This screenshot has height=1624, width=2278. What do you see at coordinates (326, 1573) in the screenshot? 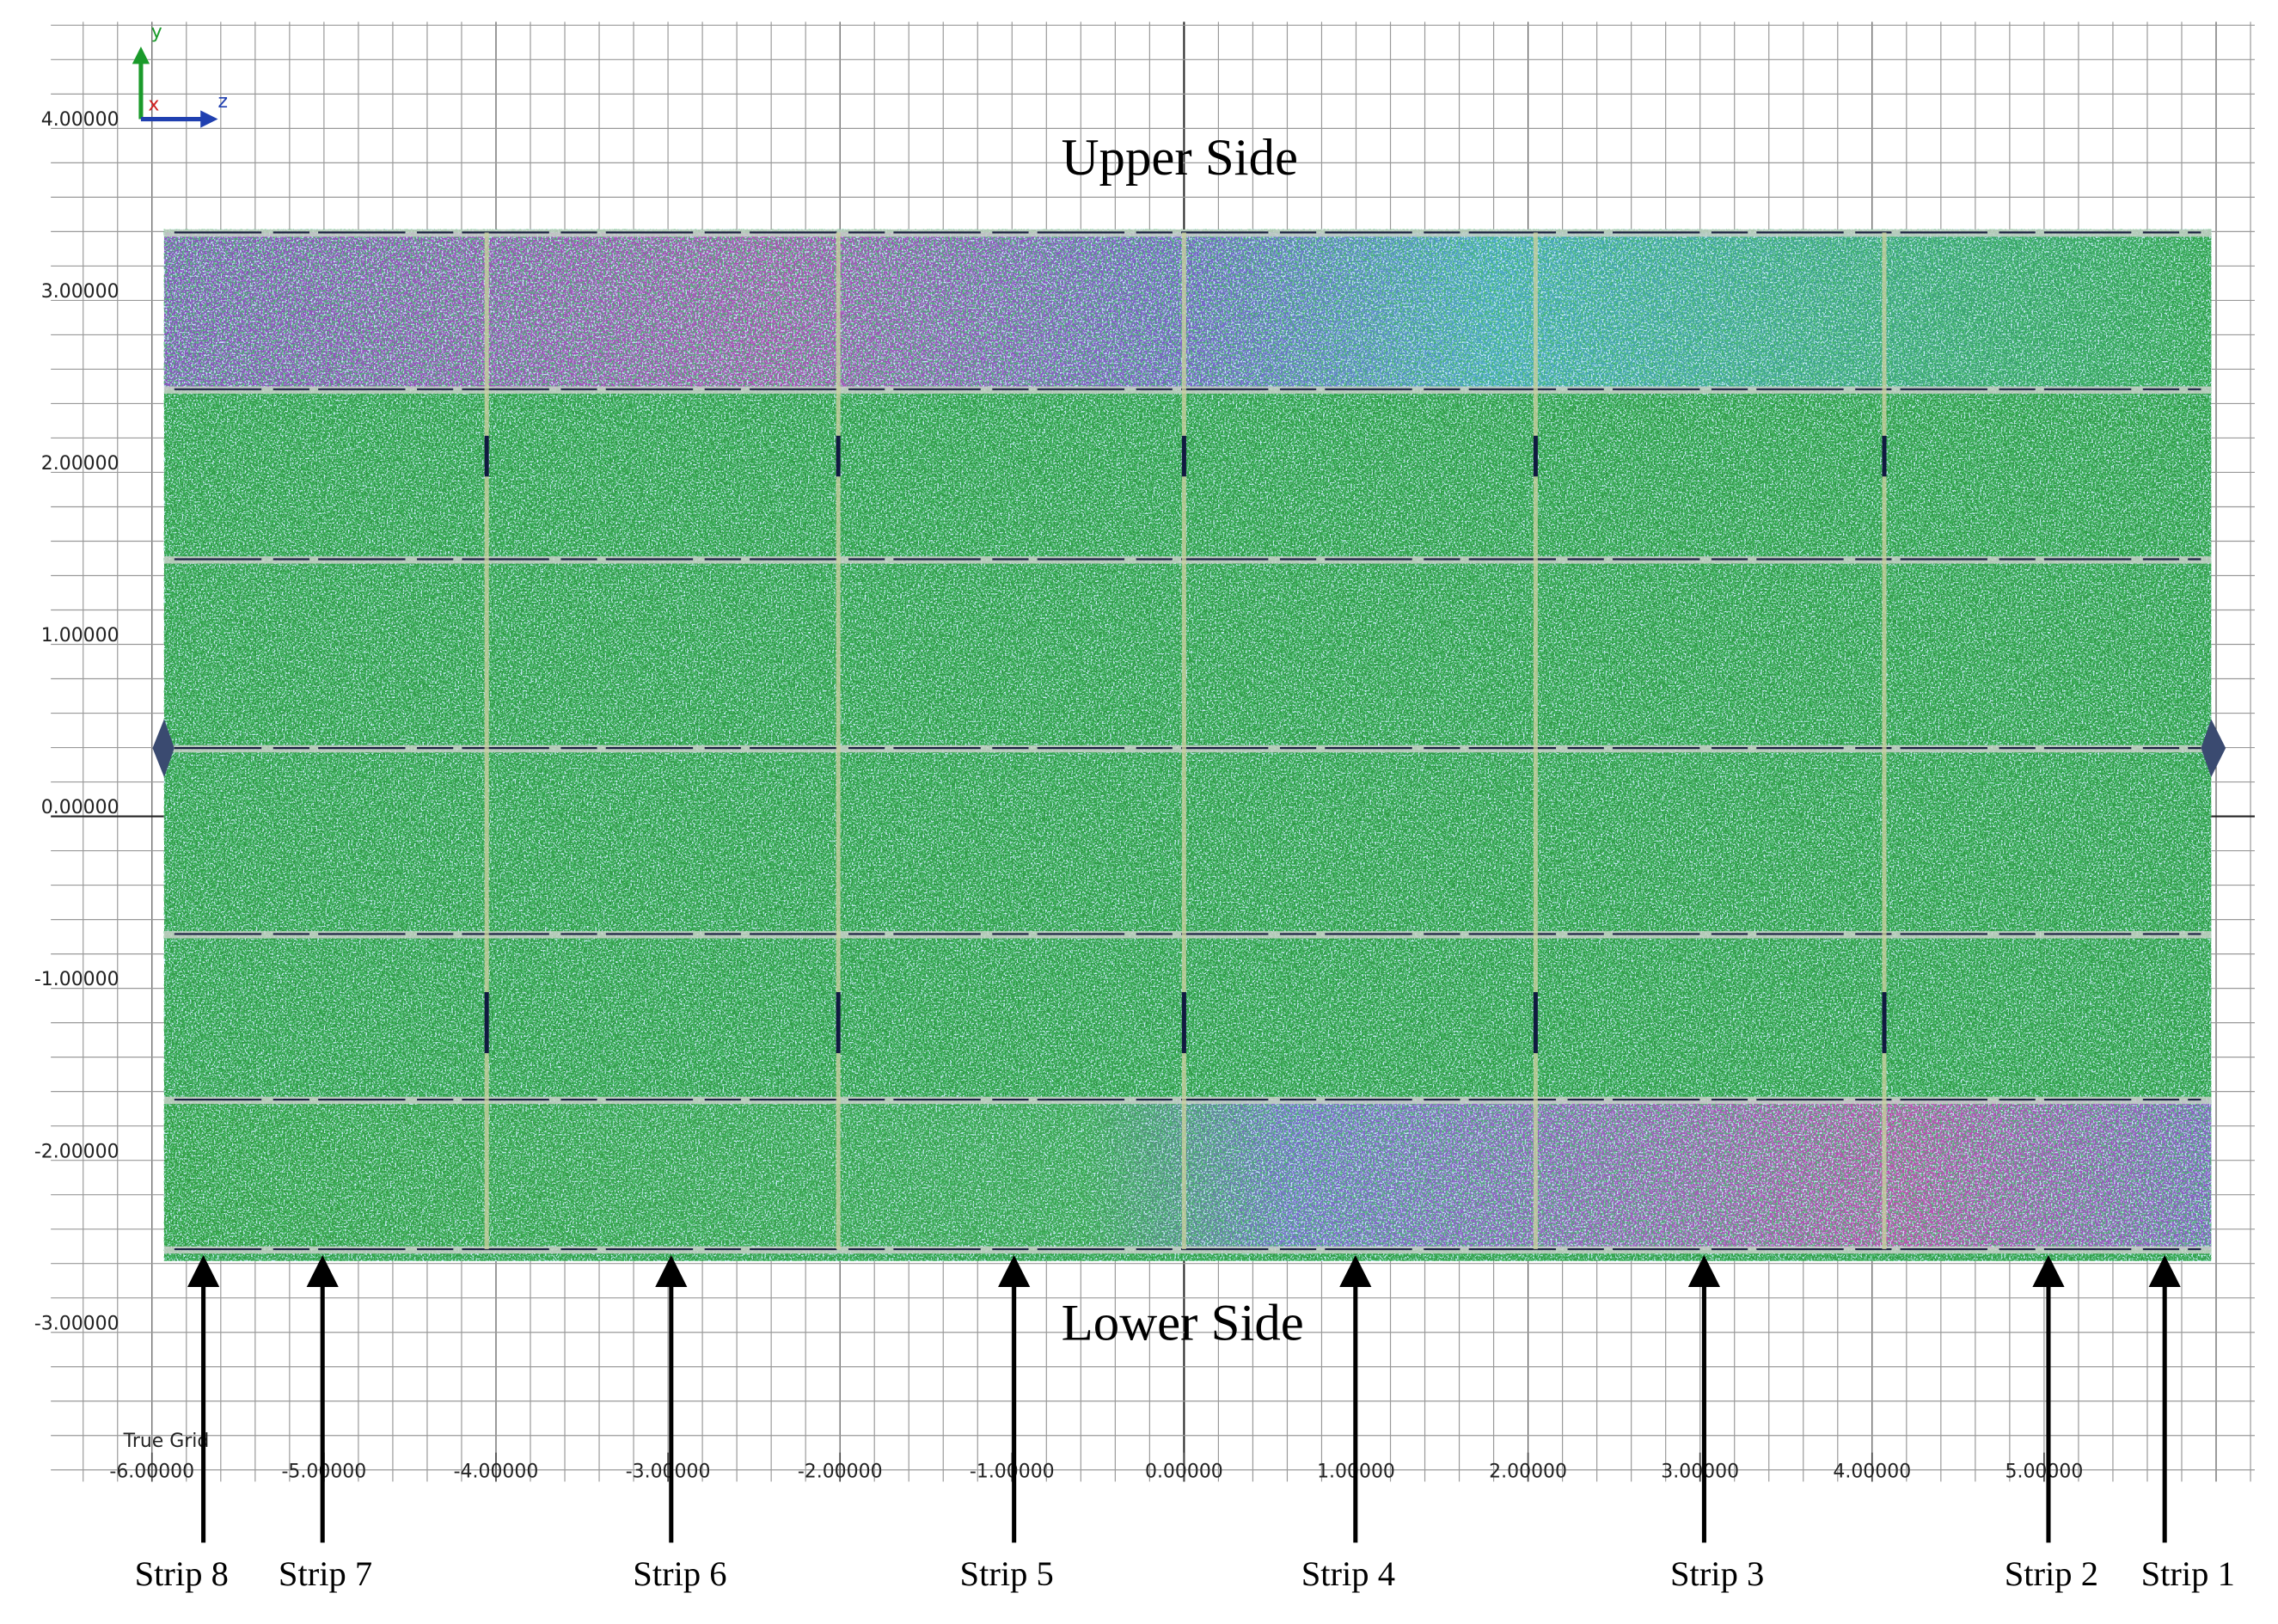
I see `strip-label: Strip 7` at bounding box center [326, 1573].